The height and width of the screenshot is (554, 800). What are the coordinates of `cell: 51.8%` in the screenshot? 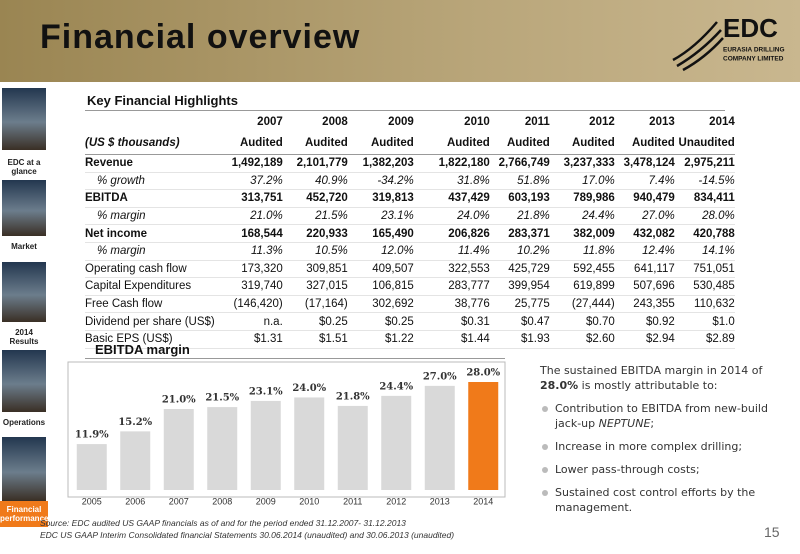 It's located at (519, 181).